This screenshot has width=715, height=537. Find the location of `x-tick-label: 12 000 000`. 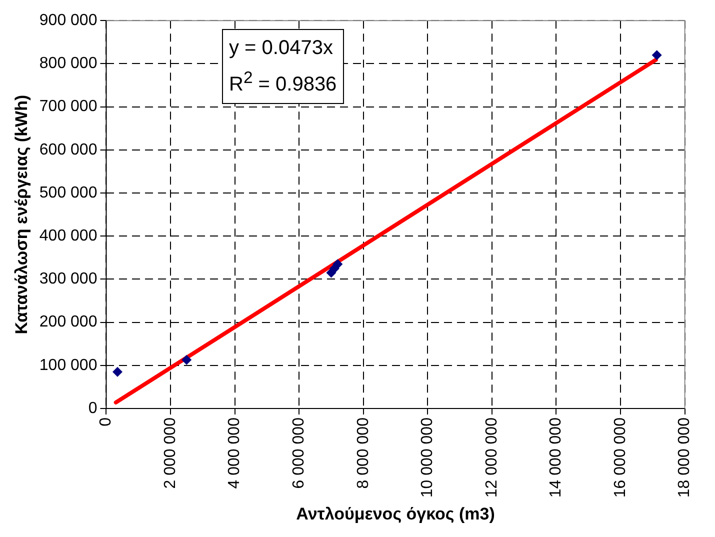

x-tick-label: 12 000 000 is located at coordinates (491, 457).